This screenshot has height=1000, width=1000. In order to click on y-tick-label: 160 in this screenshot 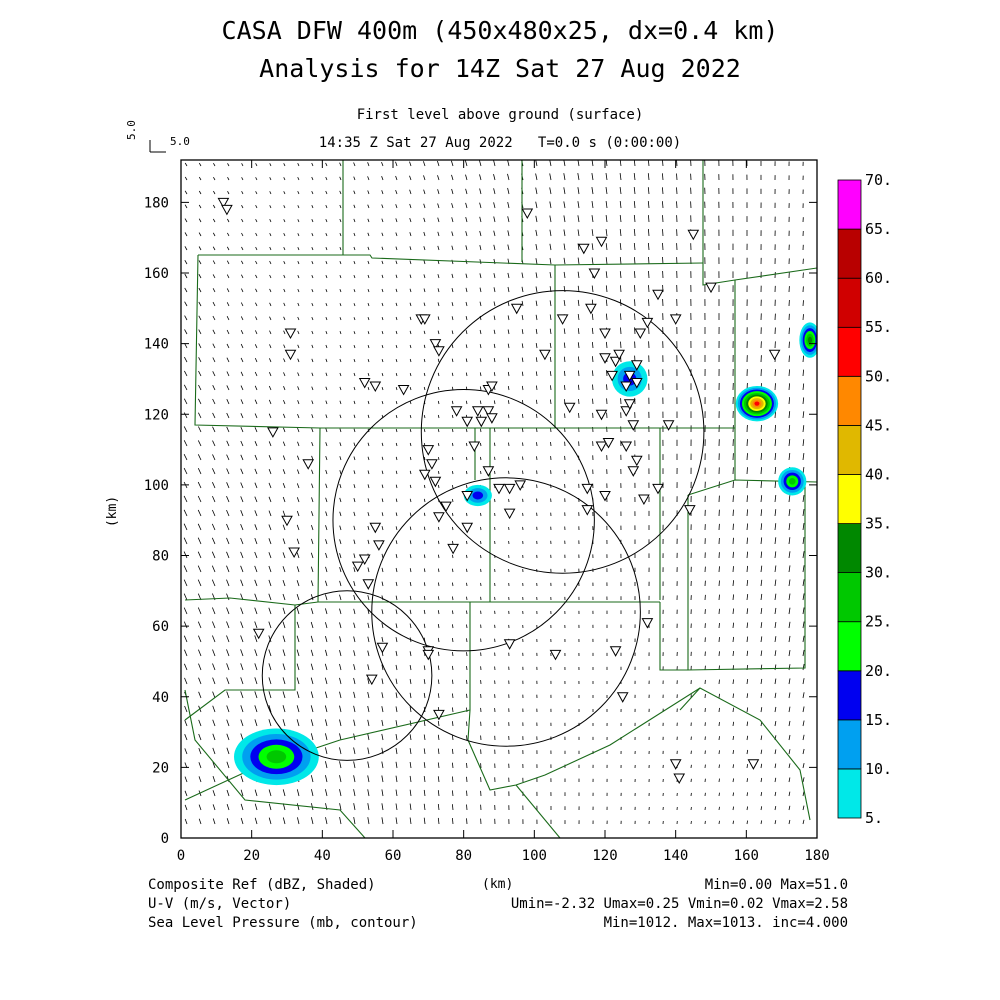, I will do `click(156, 274)`.